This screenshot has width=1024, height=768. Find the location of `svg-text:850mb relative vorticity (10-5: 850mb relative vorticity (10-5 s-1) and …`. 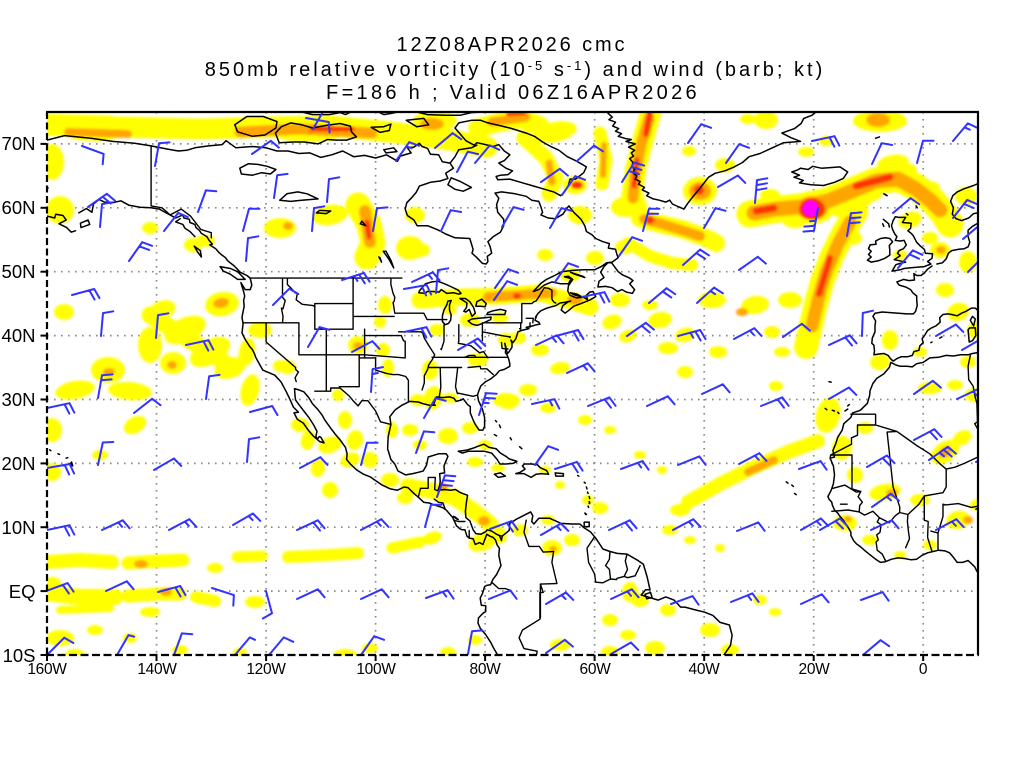

svg-text:850mb relative vorticity (10-5: 850mb relative vorticity (10-5 s-1) and … is located at coordinates (515, 69).